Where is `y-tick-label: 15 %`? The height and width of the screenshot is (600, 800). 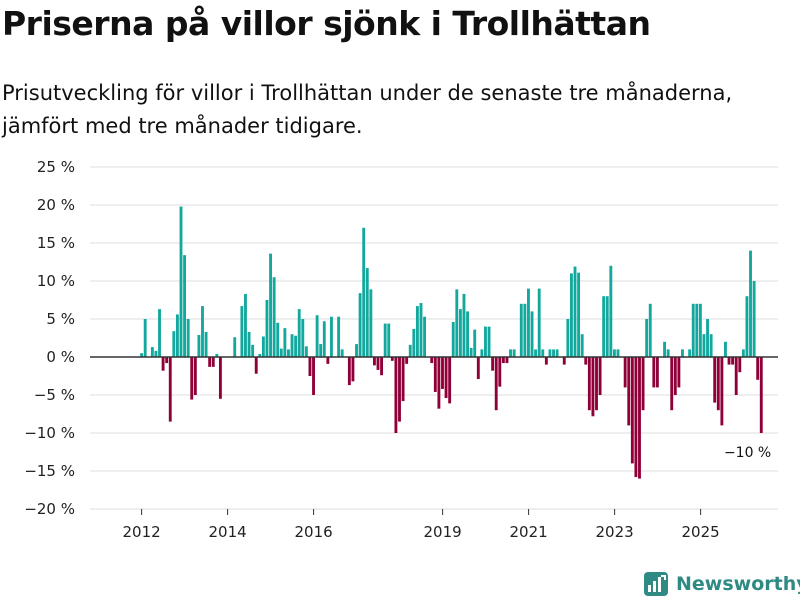 y-tick-label: 15 % is located at coordinates (56, 243).